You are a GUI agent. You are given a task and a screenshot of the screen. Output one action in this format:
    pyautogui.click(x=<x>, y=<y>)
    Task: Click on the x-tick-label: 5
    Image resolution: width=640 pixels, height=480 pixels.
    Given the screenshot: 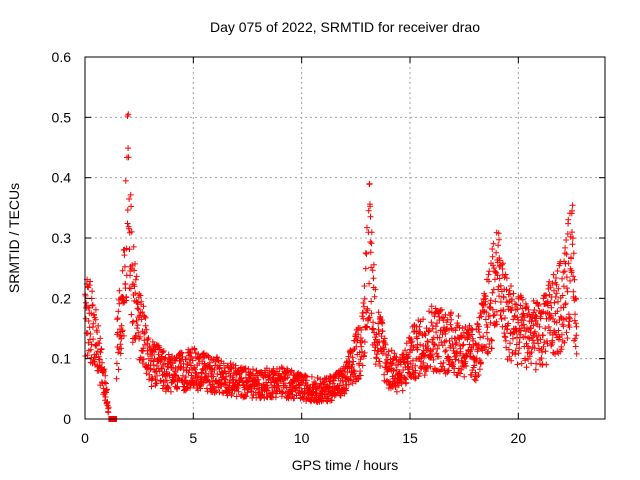 What is the action you would take?
    pyautogui.click(x=193, y=438)
    